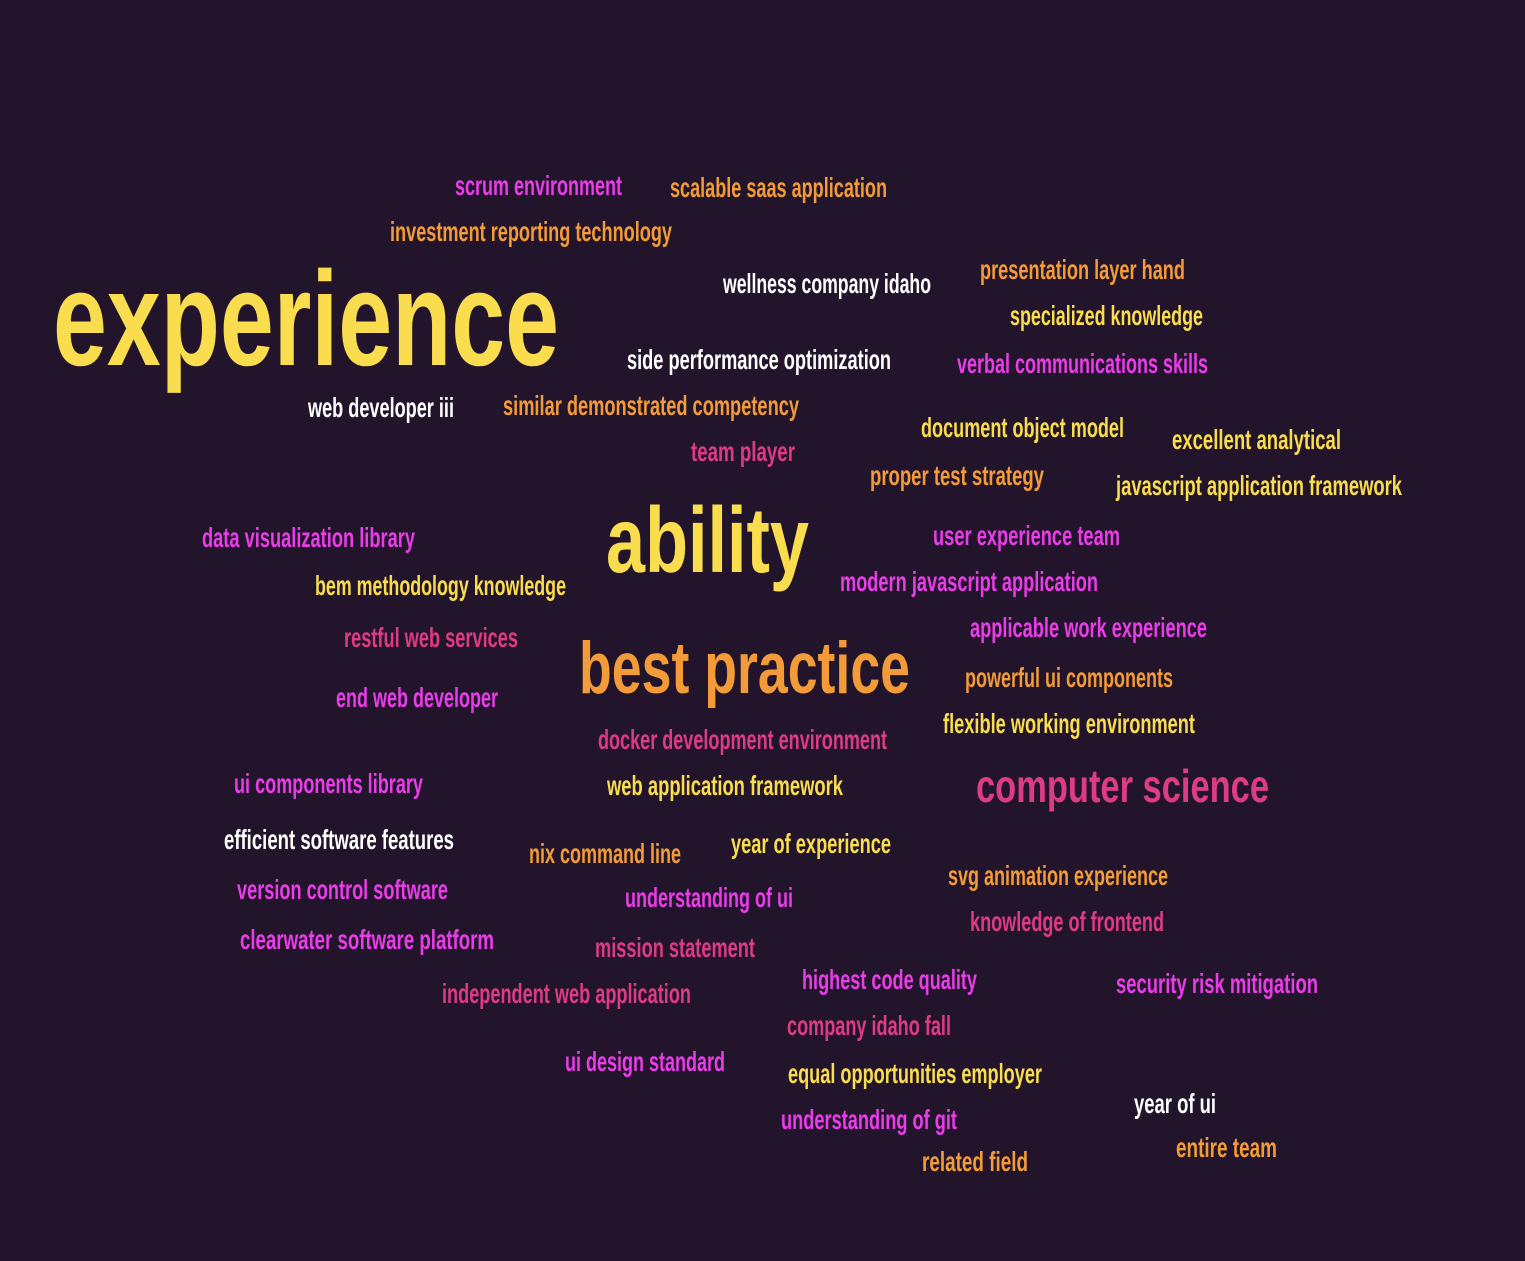 Image resolution: width=1525 pixels, height=1261 pixels. Describe the element at coordinates (605, 853) in the screenshot. I see `word-nix-command-line: nix command line` at that location.